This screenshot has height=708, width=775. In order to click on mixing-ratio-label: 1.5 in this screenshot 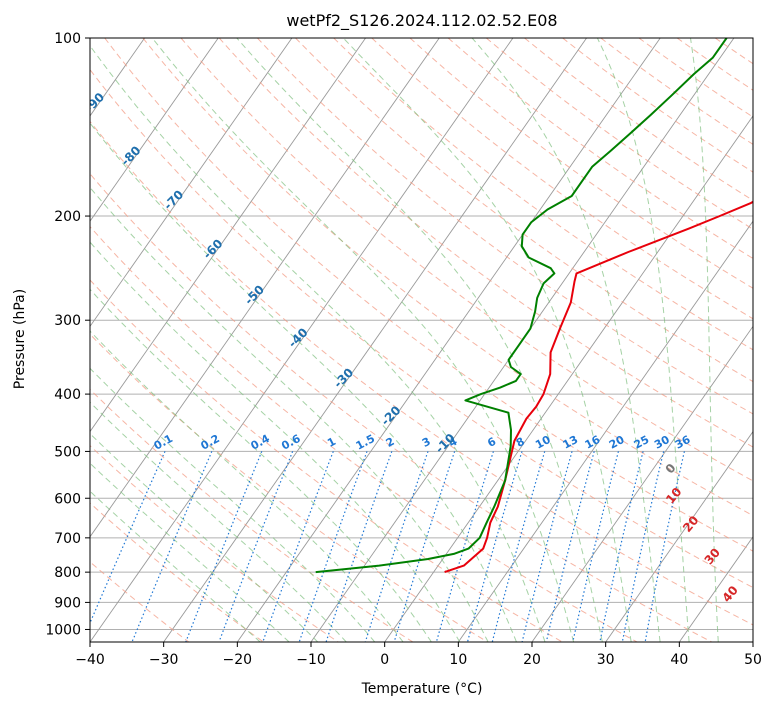, I will do `click(365, 442)`.